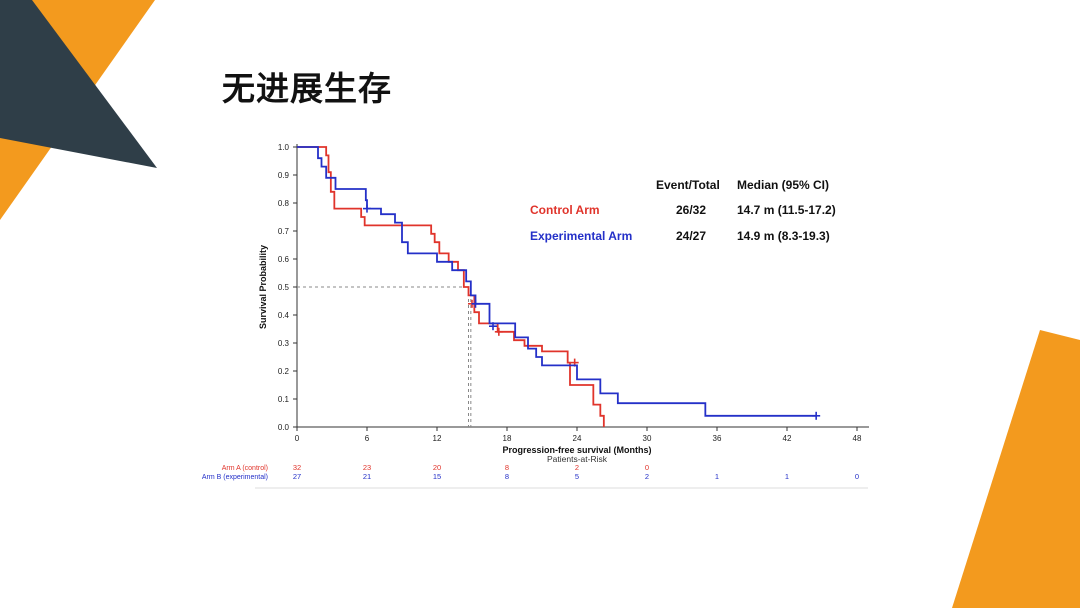 Image resolution: width=1080 pixels, height=608 pixels. Describe the element at coordinates (235, 477) in the screenshot. I see `risk-table-row-label: Arm B (experimental)` at that location.